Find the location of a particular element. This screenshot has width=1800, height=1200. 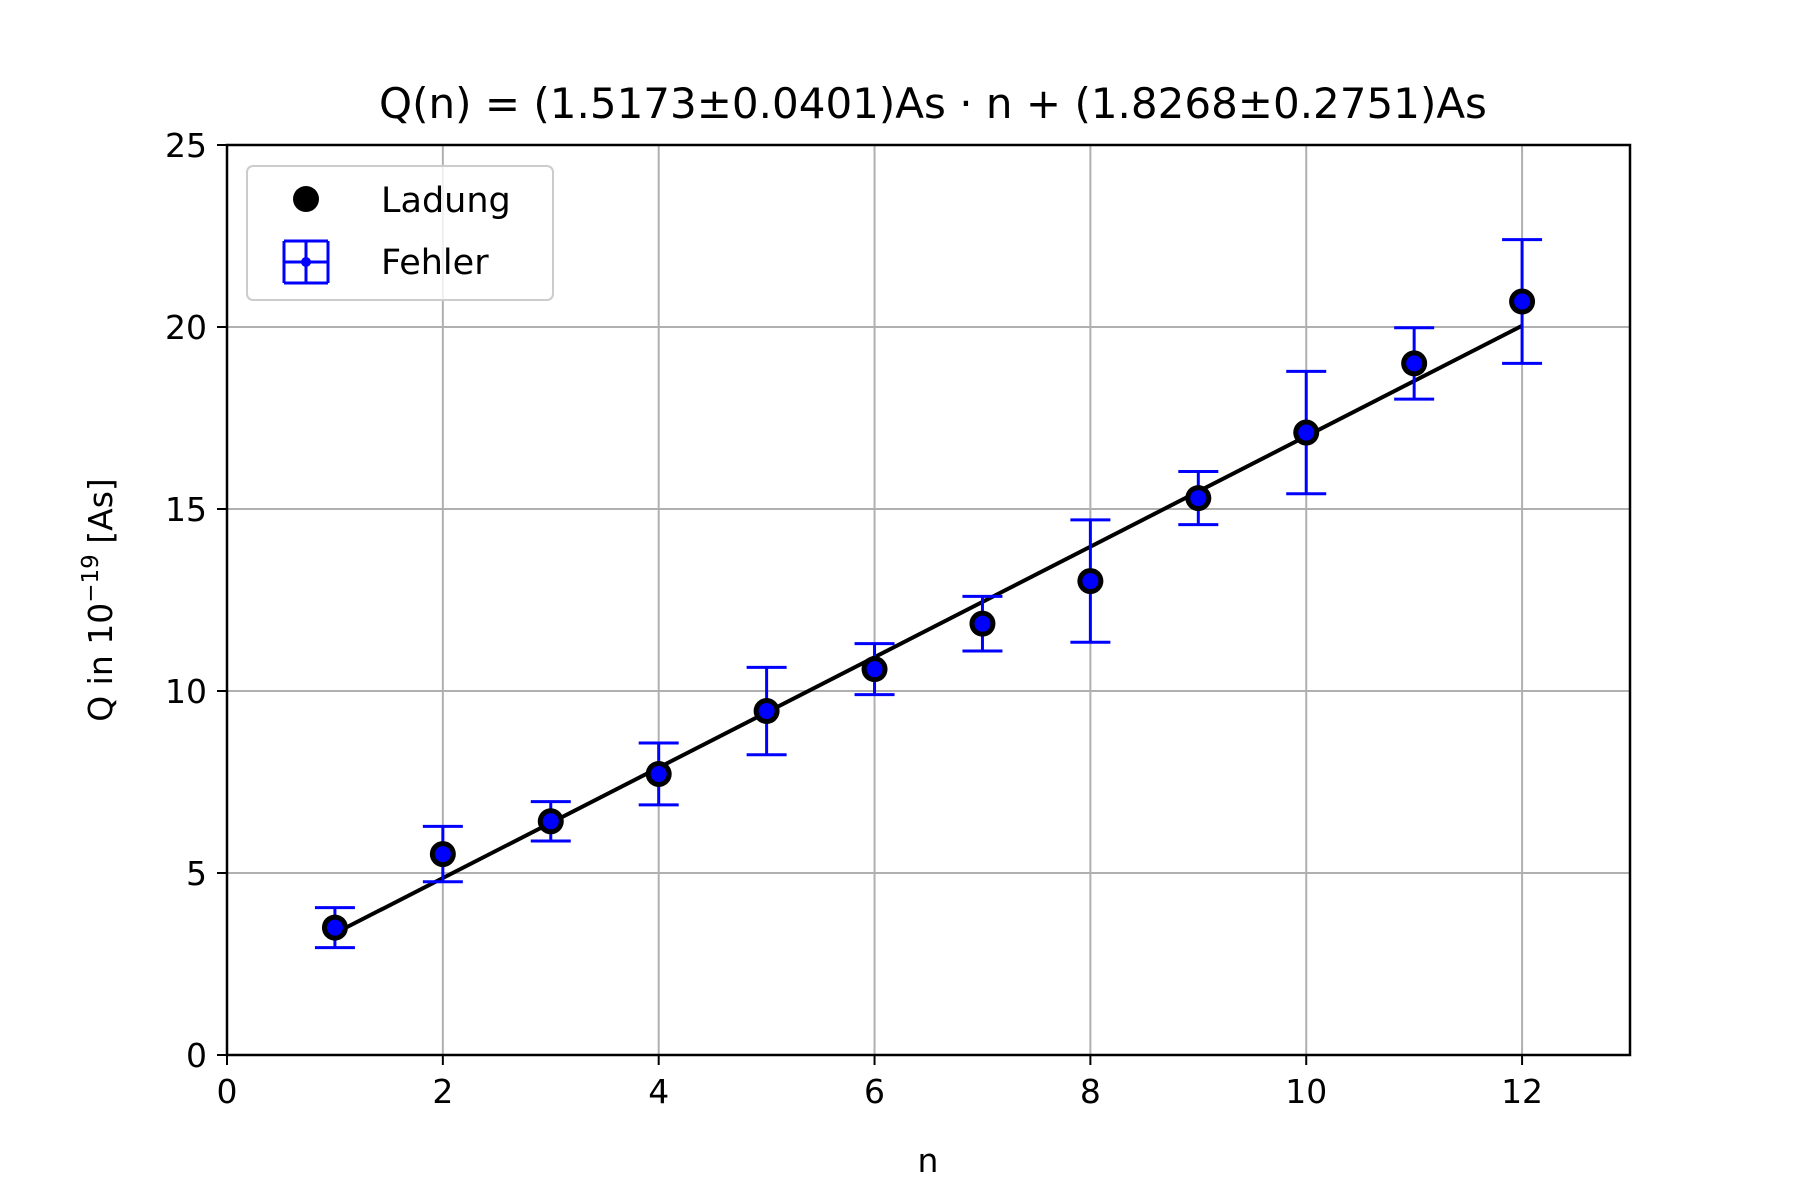

y-axis-title-exponent: −19 is located at coordinates (91, 578).